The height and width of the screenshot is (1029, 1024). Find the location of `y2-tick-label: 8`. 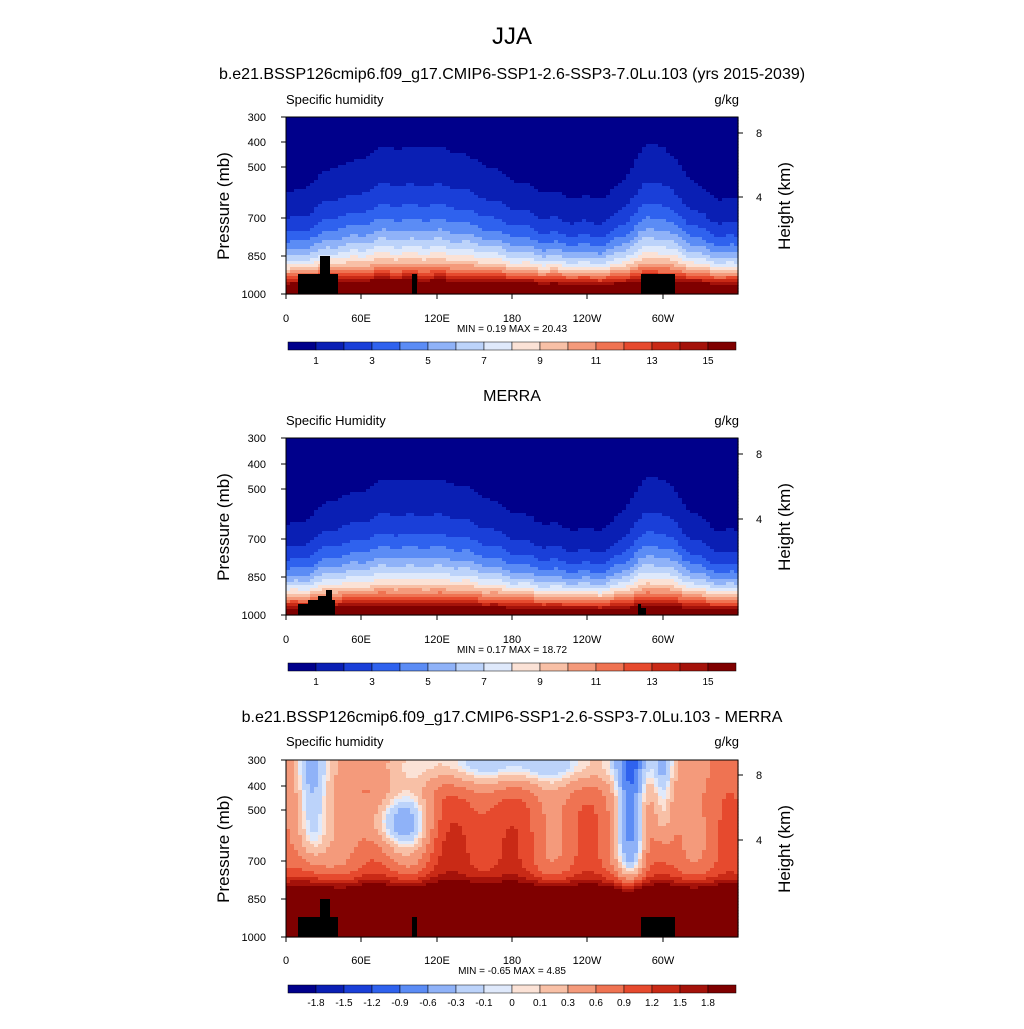

y2-tick-label: 8 is located at coordinates (759, 776).